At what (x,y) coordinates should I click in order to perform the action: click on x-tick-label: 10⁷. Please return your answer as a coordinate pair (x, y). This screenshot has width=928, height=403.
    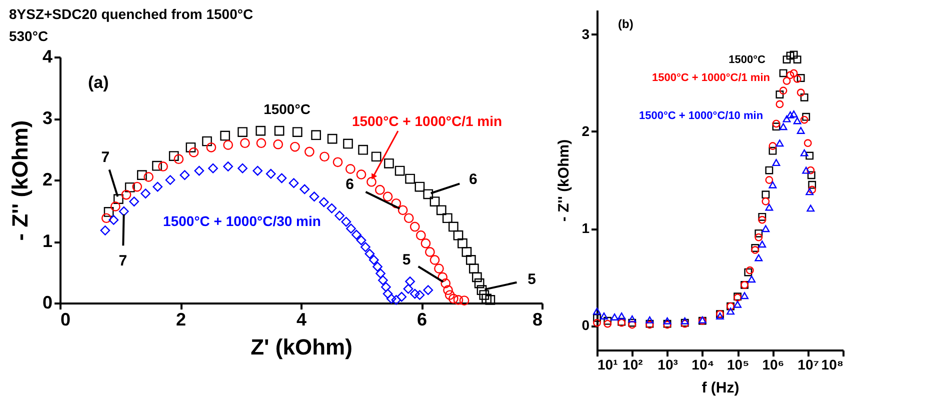
    Looking at the image, I should click on (809, 364).